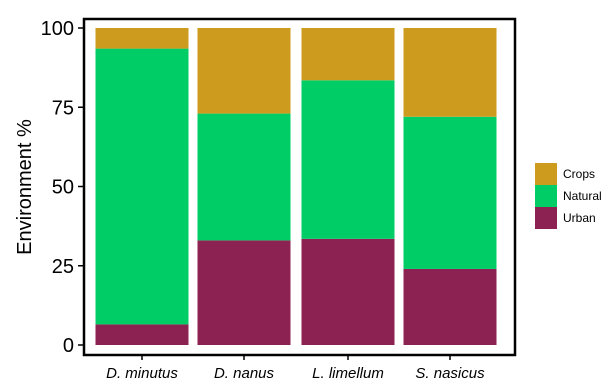  Describe the element at coordinates (63, 267) in the screenshot. I see `y-tick-label: 25` at that location.